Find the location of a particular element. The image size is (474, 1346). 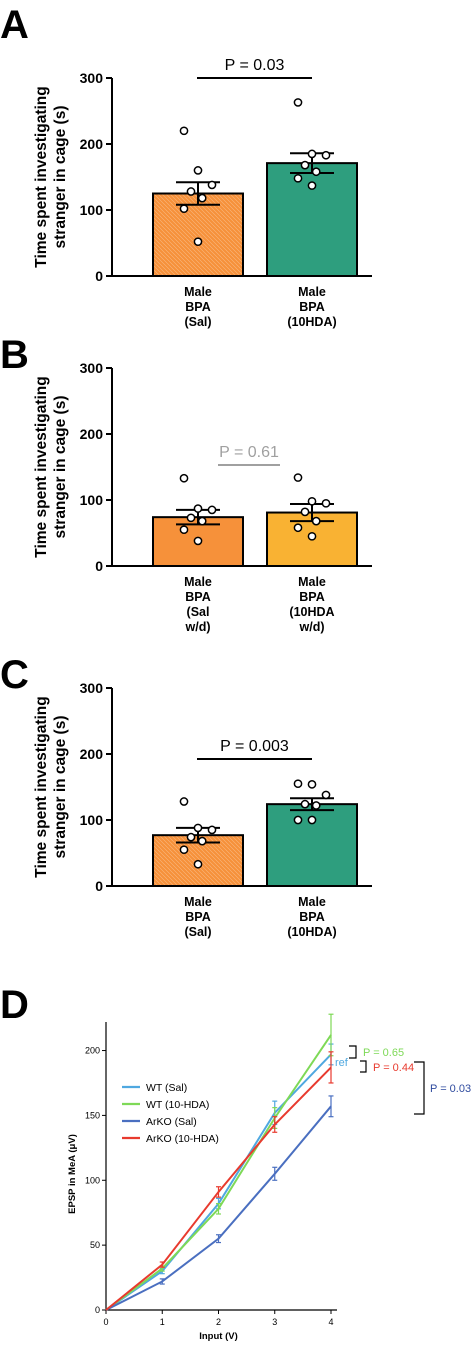

x-tick-label: 3 is located at coordinates (274, 1322).